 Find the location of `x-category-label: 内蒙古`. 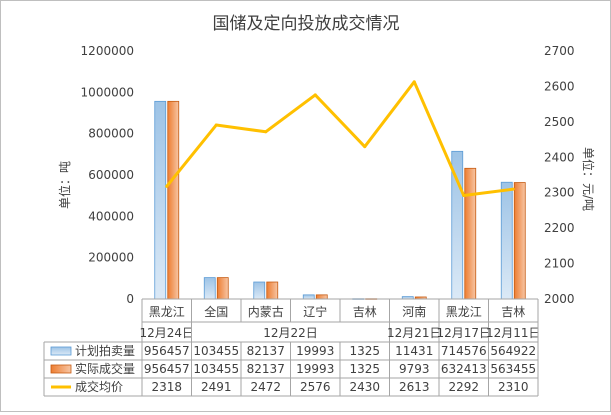

x-category-label: 内蒙古 is located at coordinates (266, 311).